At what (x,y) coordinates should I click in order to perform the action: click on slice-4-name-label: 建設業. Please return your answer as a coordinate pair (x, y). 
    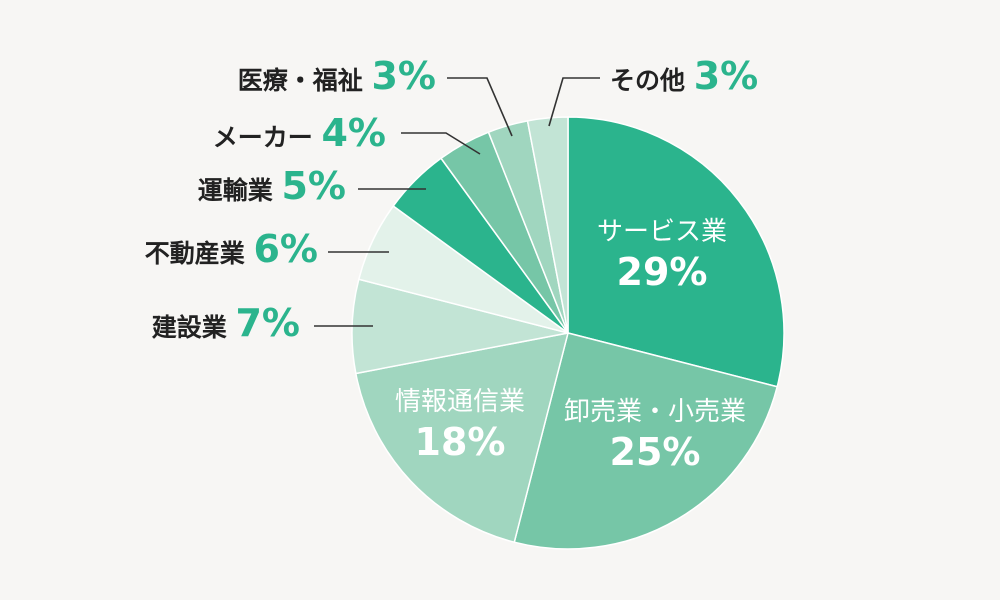
    Looking at the image, I should click on (194, 327).